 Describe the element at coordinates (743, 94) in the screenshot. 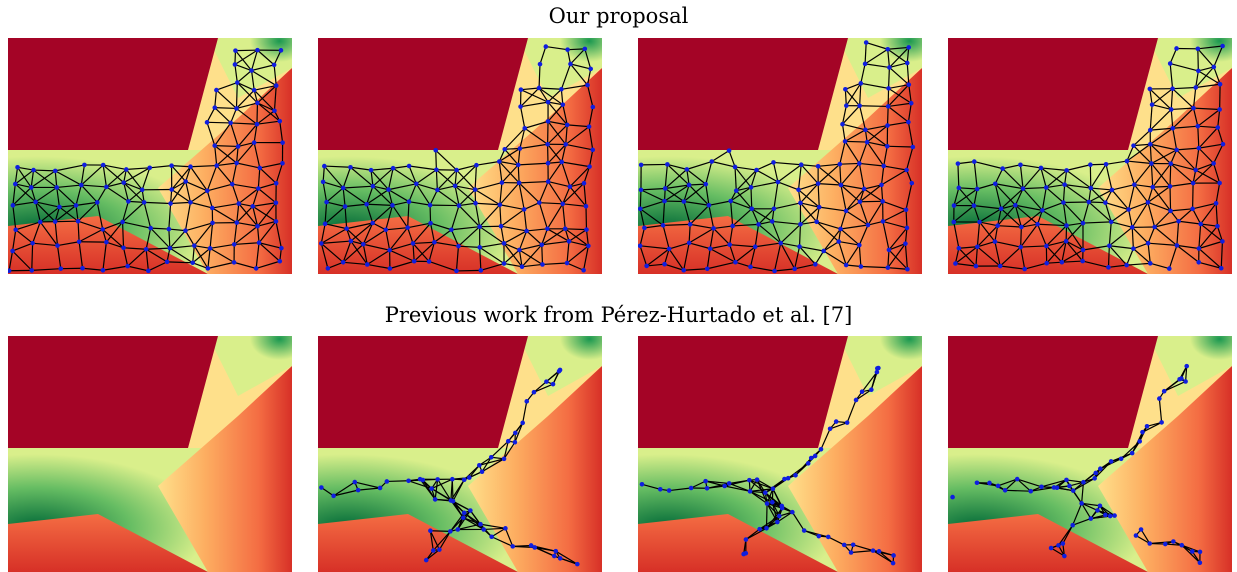

I see `obstacle-region` at that location.